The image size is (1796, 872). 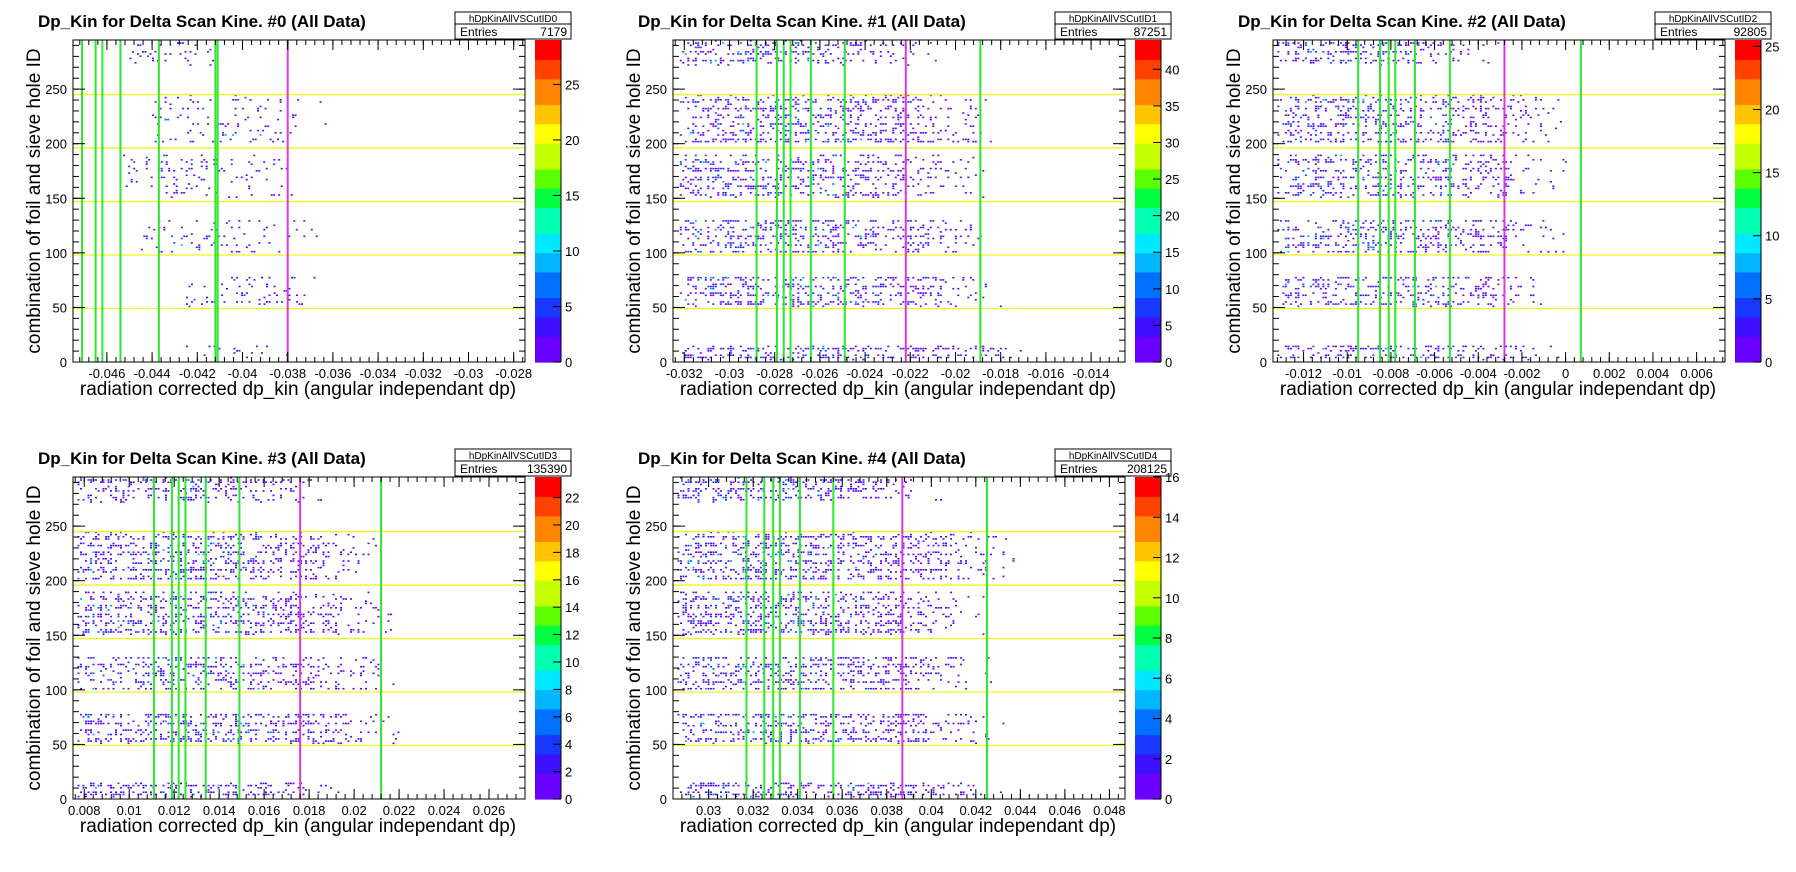 I want to click on color-scale-bin, so click(x=1148, y=82).